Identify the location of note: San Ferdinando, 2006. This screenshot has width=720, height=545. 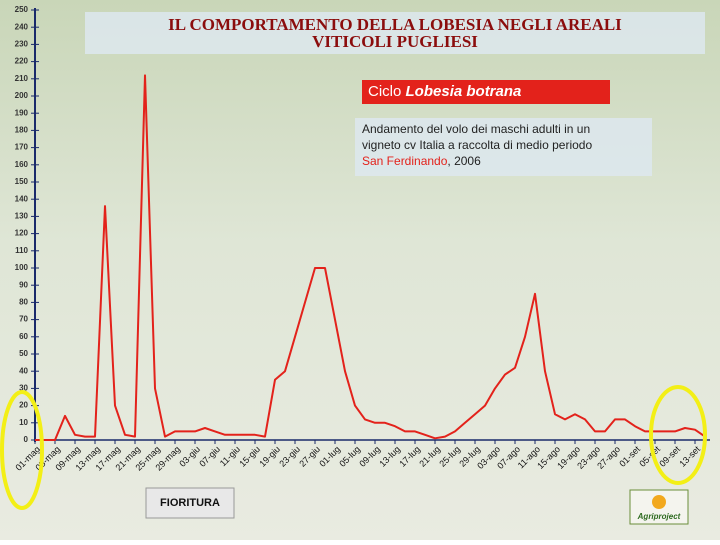
(421, 161).